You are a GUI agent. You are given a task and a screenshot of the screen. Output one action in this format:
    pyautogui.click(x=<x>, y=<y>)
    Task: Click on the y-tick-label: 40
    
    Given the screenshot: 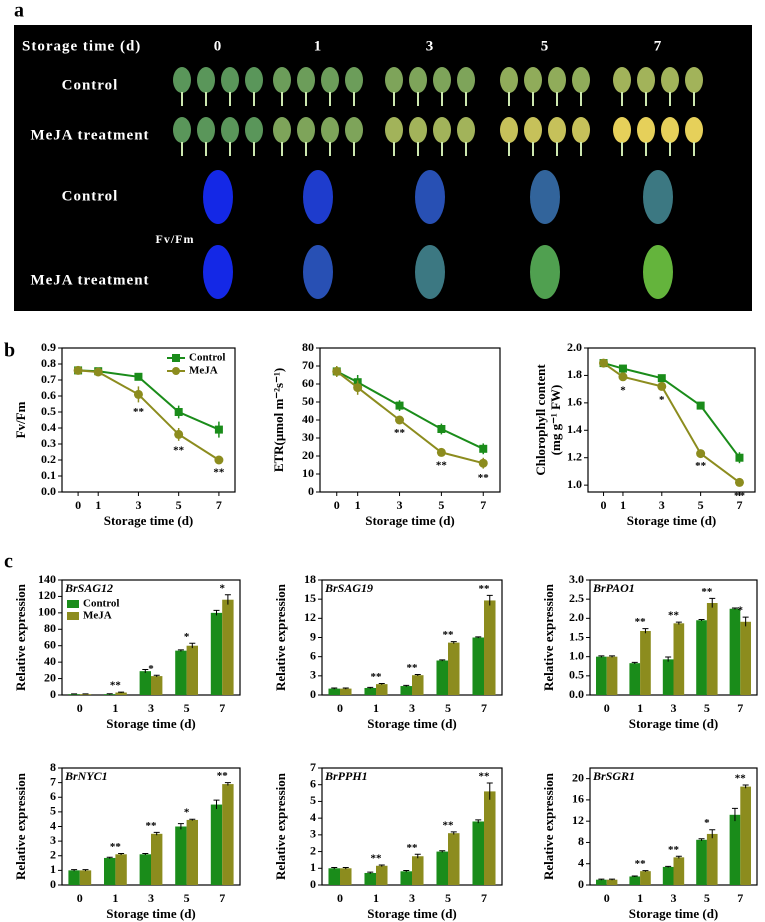 What is the action you would take?
    pyautogui.click(x=50, y=661)
    